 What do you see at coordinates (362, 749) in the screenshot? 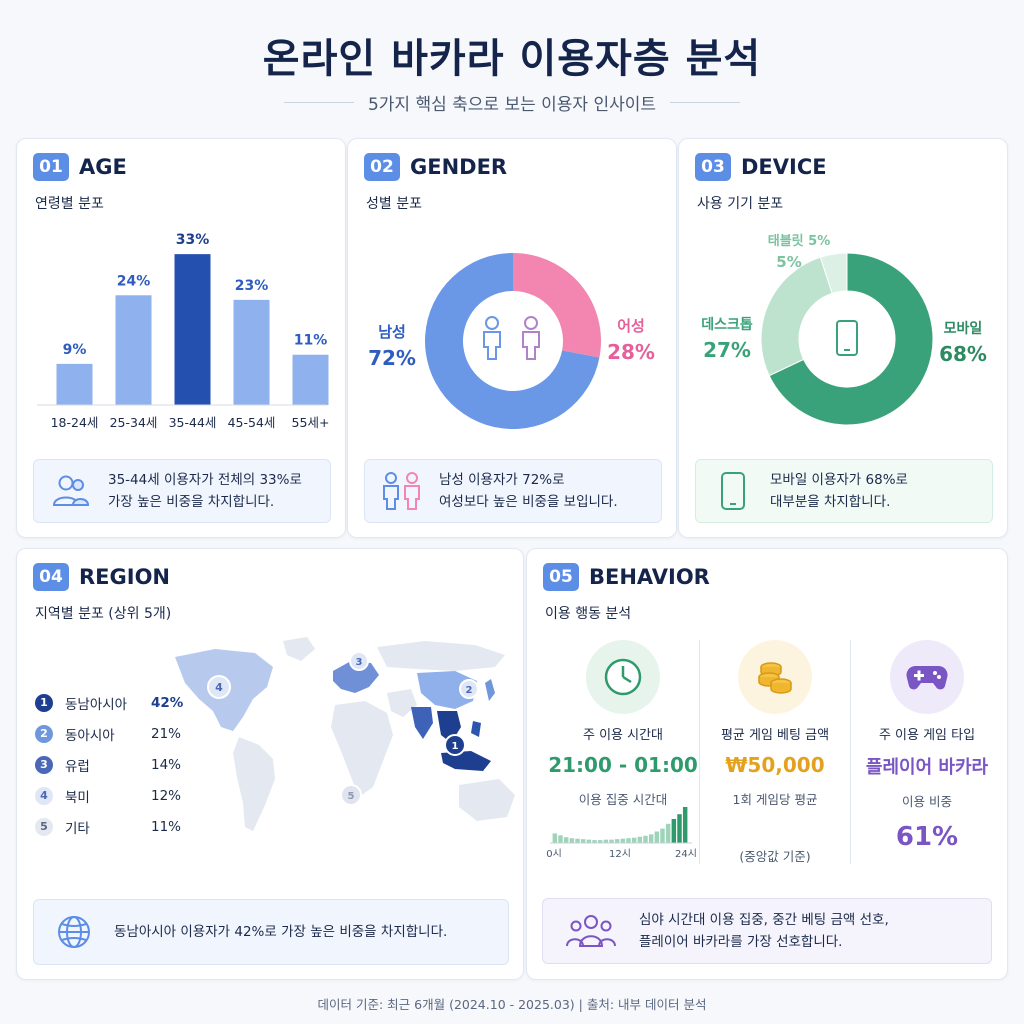
I see `map-africa` at bounding box center [362, 749].